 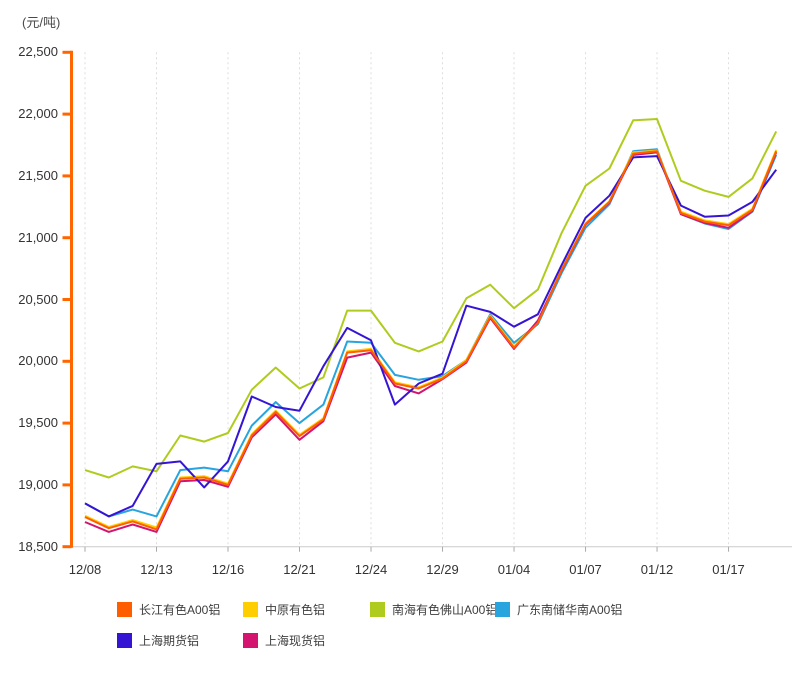 I want to click on x-tick-label: 01/17, so click(x=728, y=569).